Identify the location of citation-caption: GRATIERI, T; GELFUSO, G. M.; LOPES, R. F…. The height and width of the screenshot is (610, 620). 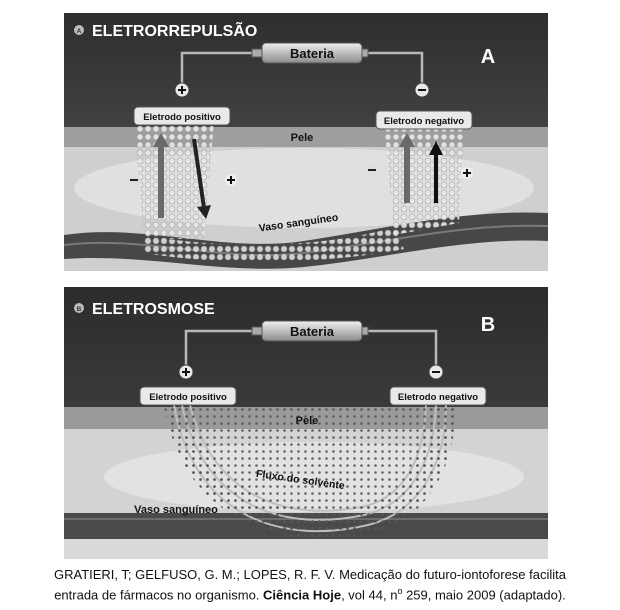
(310, 584).